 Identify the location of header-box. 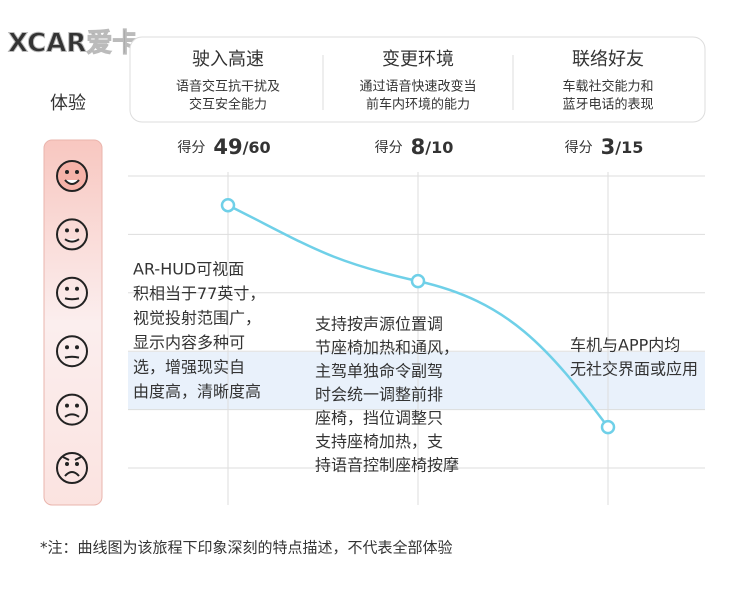
(417, 79).